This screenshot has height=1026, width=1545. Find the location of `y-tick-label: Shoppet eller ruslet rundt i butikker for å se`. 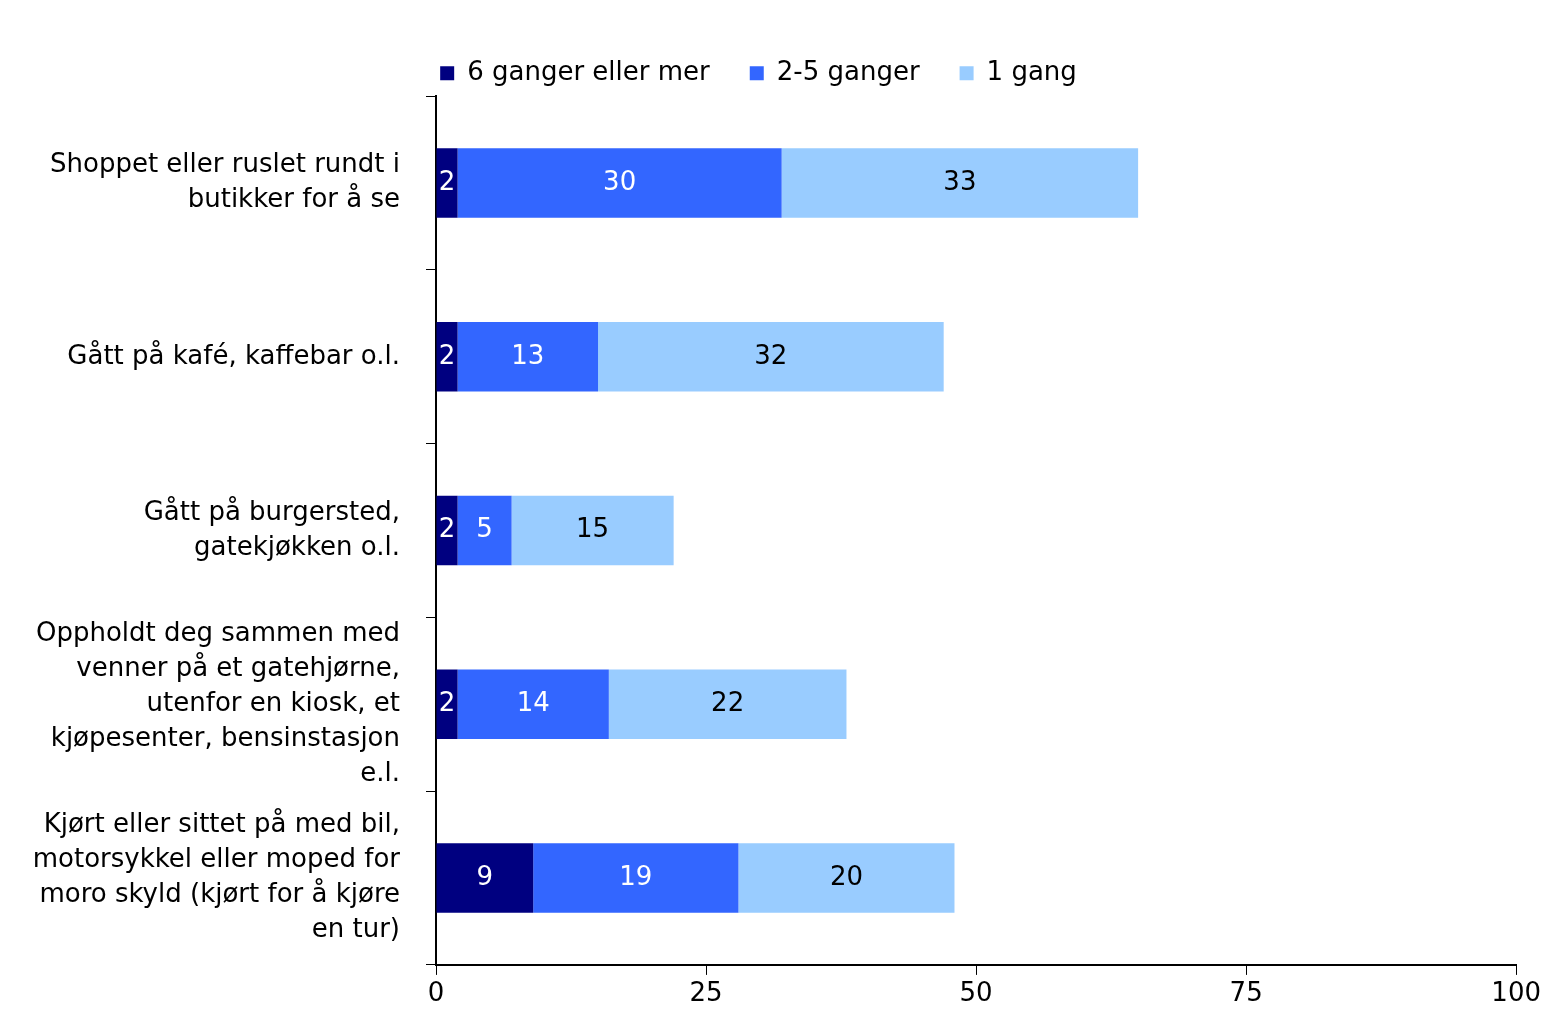

y-tick-label: Shoppet eller ruslet rundt i butikker for å se is located at coordinates (225, 181).